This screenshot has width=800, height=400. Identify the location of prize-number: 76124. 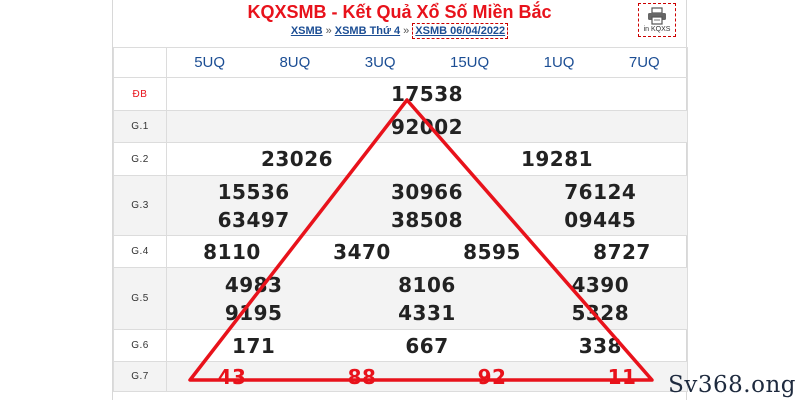
(600, 191).